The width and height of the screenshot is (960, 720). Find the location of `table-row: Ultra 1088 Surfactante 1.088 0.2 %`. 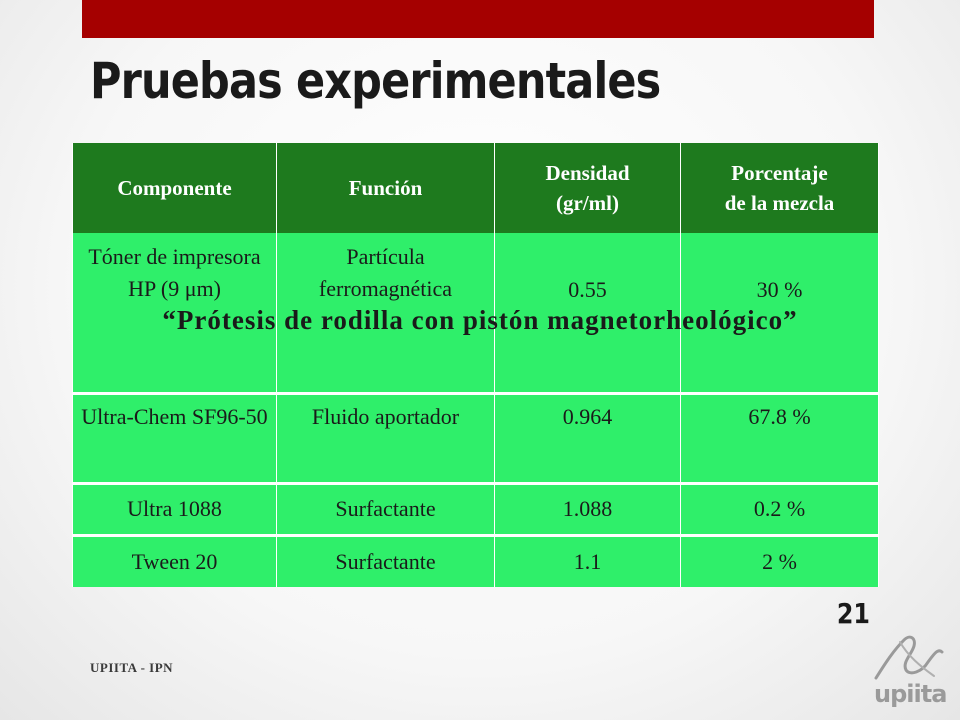

table-row: Ultra 1088 Surfactante 1.088 0.2 % is located at coordinates (475, 508).